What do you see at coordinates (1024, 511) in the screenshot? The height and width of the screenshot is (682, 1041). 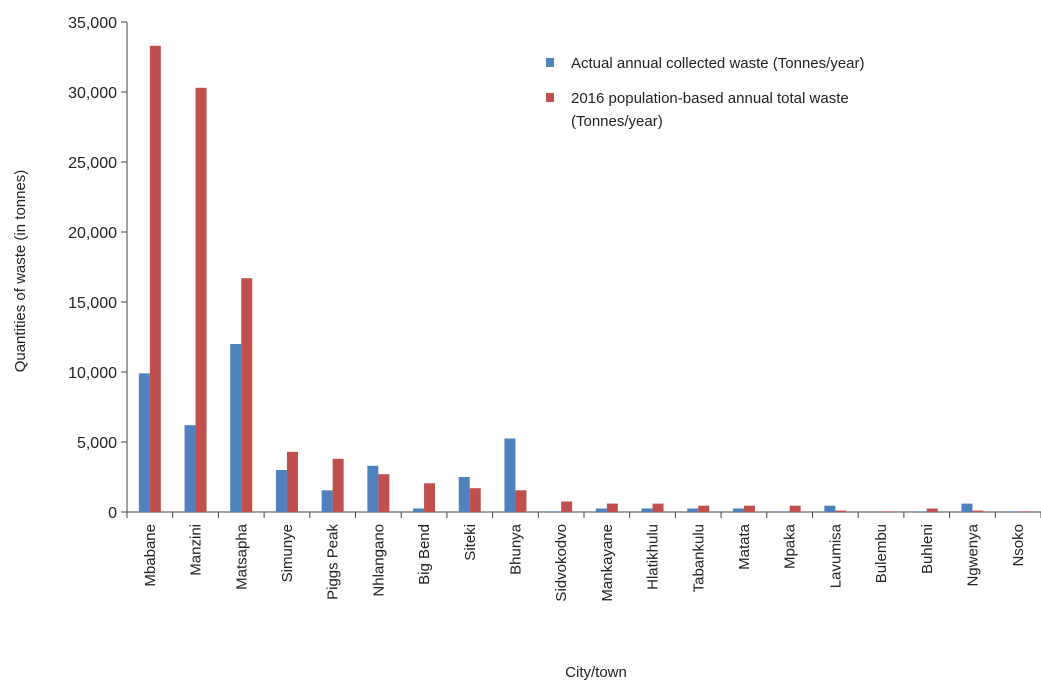 I see `bar-population-nsoko` at bounding box center [1024, 511].